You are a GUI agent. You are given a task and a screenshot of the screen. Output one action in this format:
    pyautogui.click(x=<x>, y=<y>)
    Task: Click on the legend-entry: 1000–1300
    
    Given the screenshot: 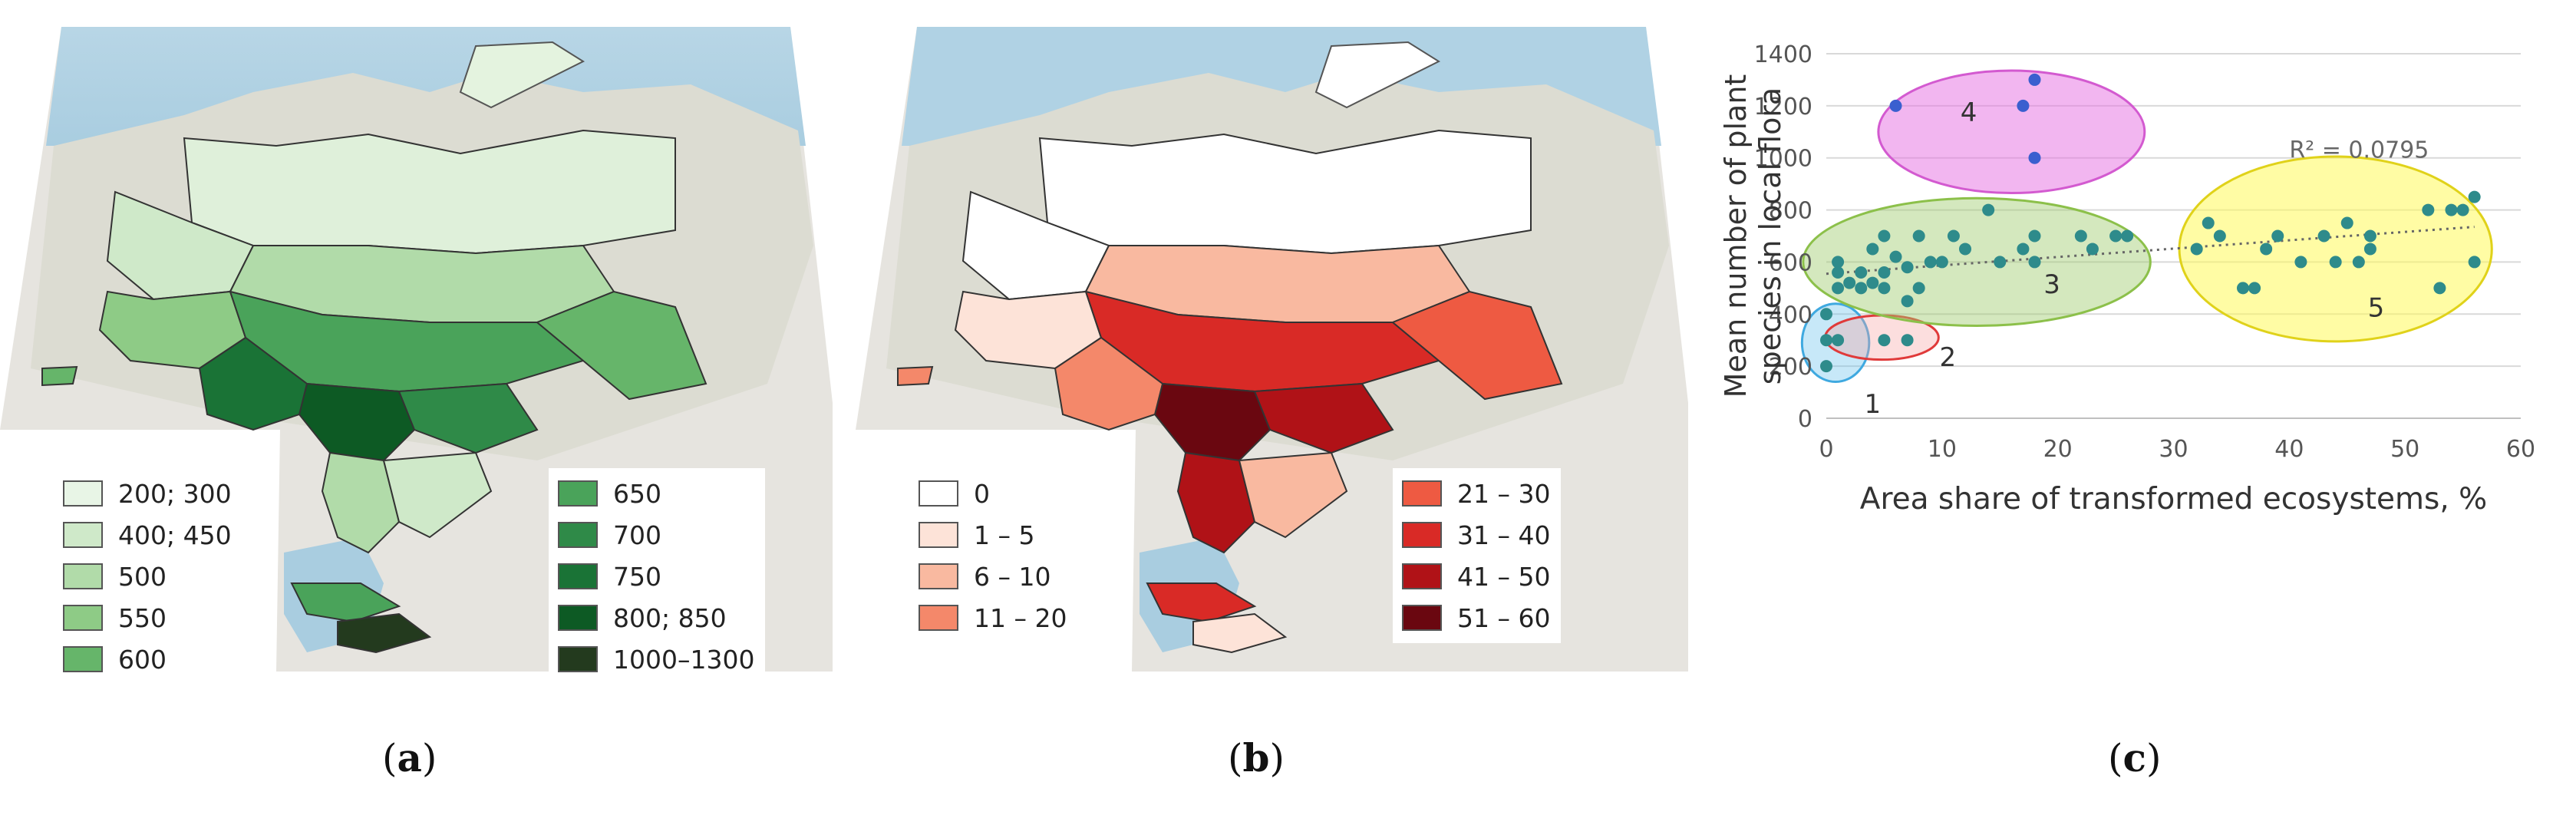 What is the action you would take?
    pyautogui.click(x=656, y=659)
    